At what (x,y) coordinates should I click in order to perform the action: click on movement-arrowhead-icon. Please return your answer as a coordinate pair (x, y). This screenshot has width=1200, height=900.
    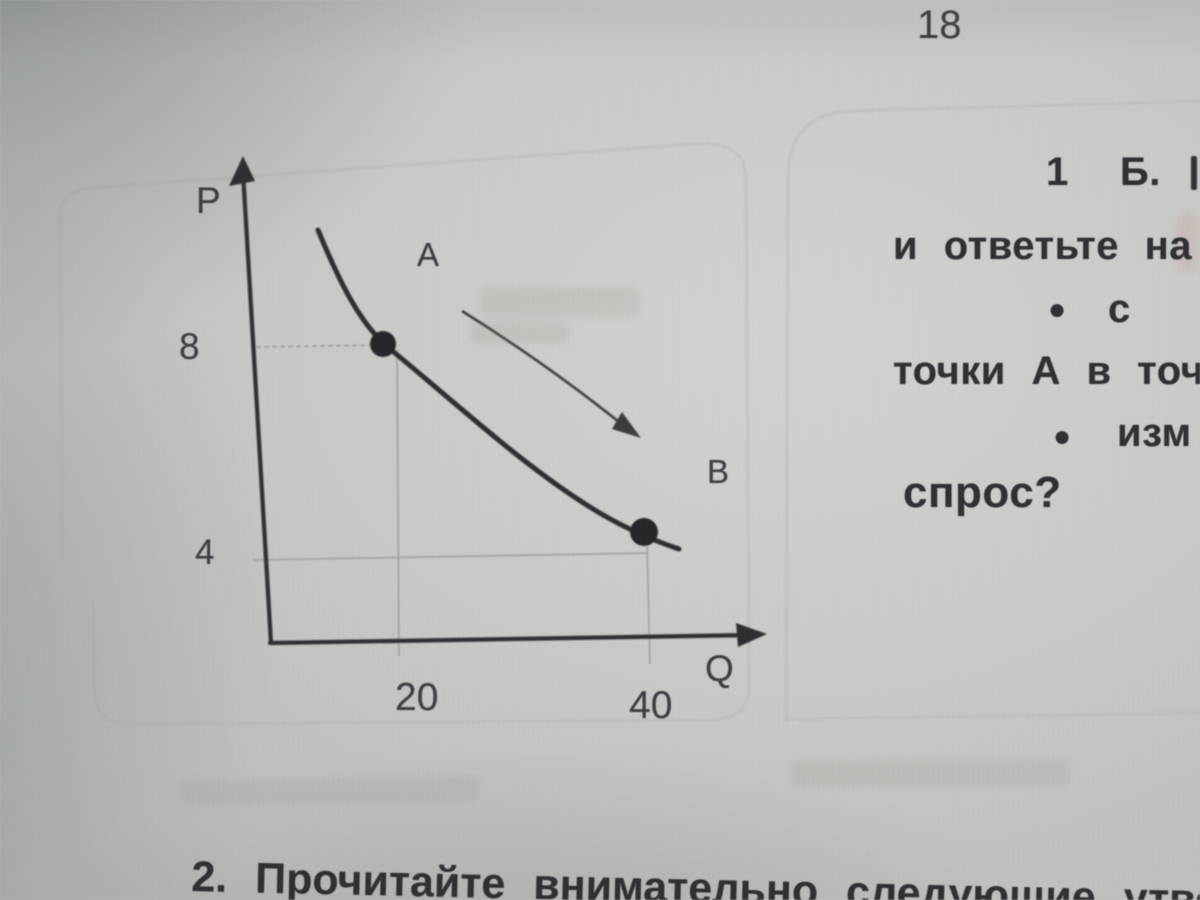
    Looking at the image, I should click on (626, 425).